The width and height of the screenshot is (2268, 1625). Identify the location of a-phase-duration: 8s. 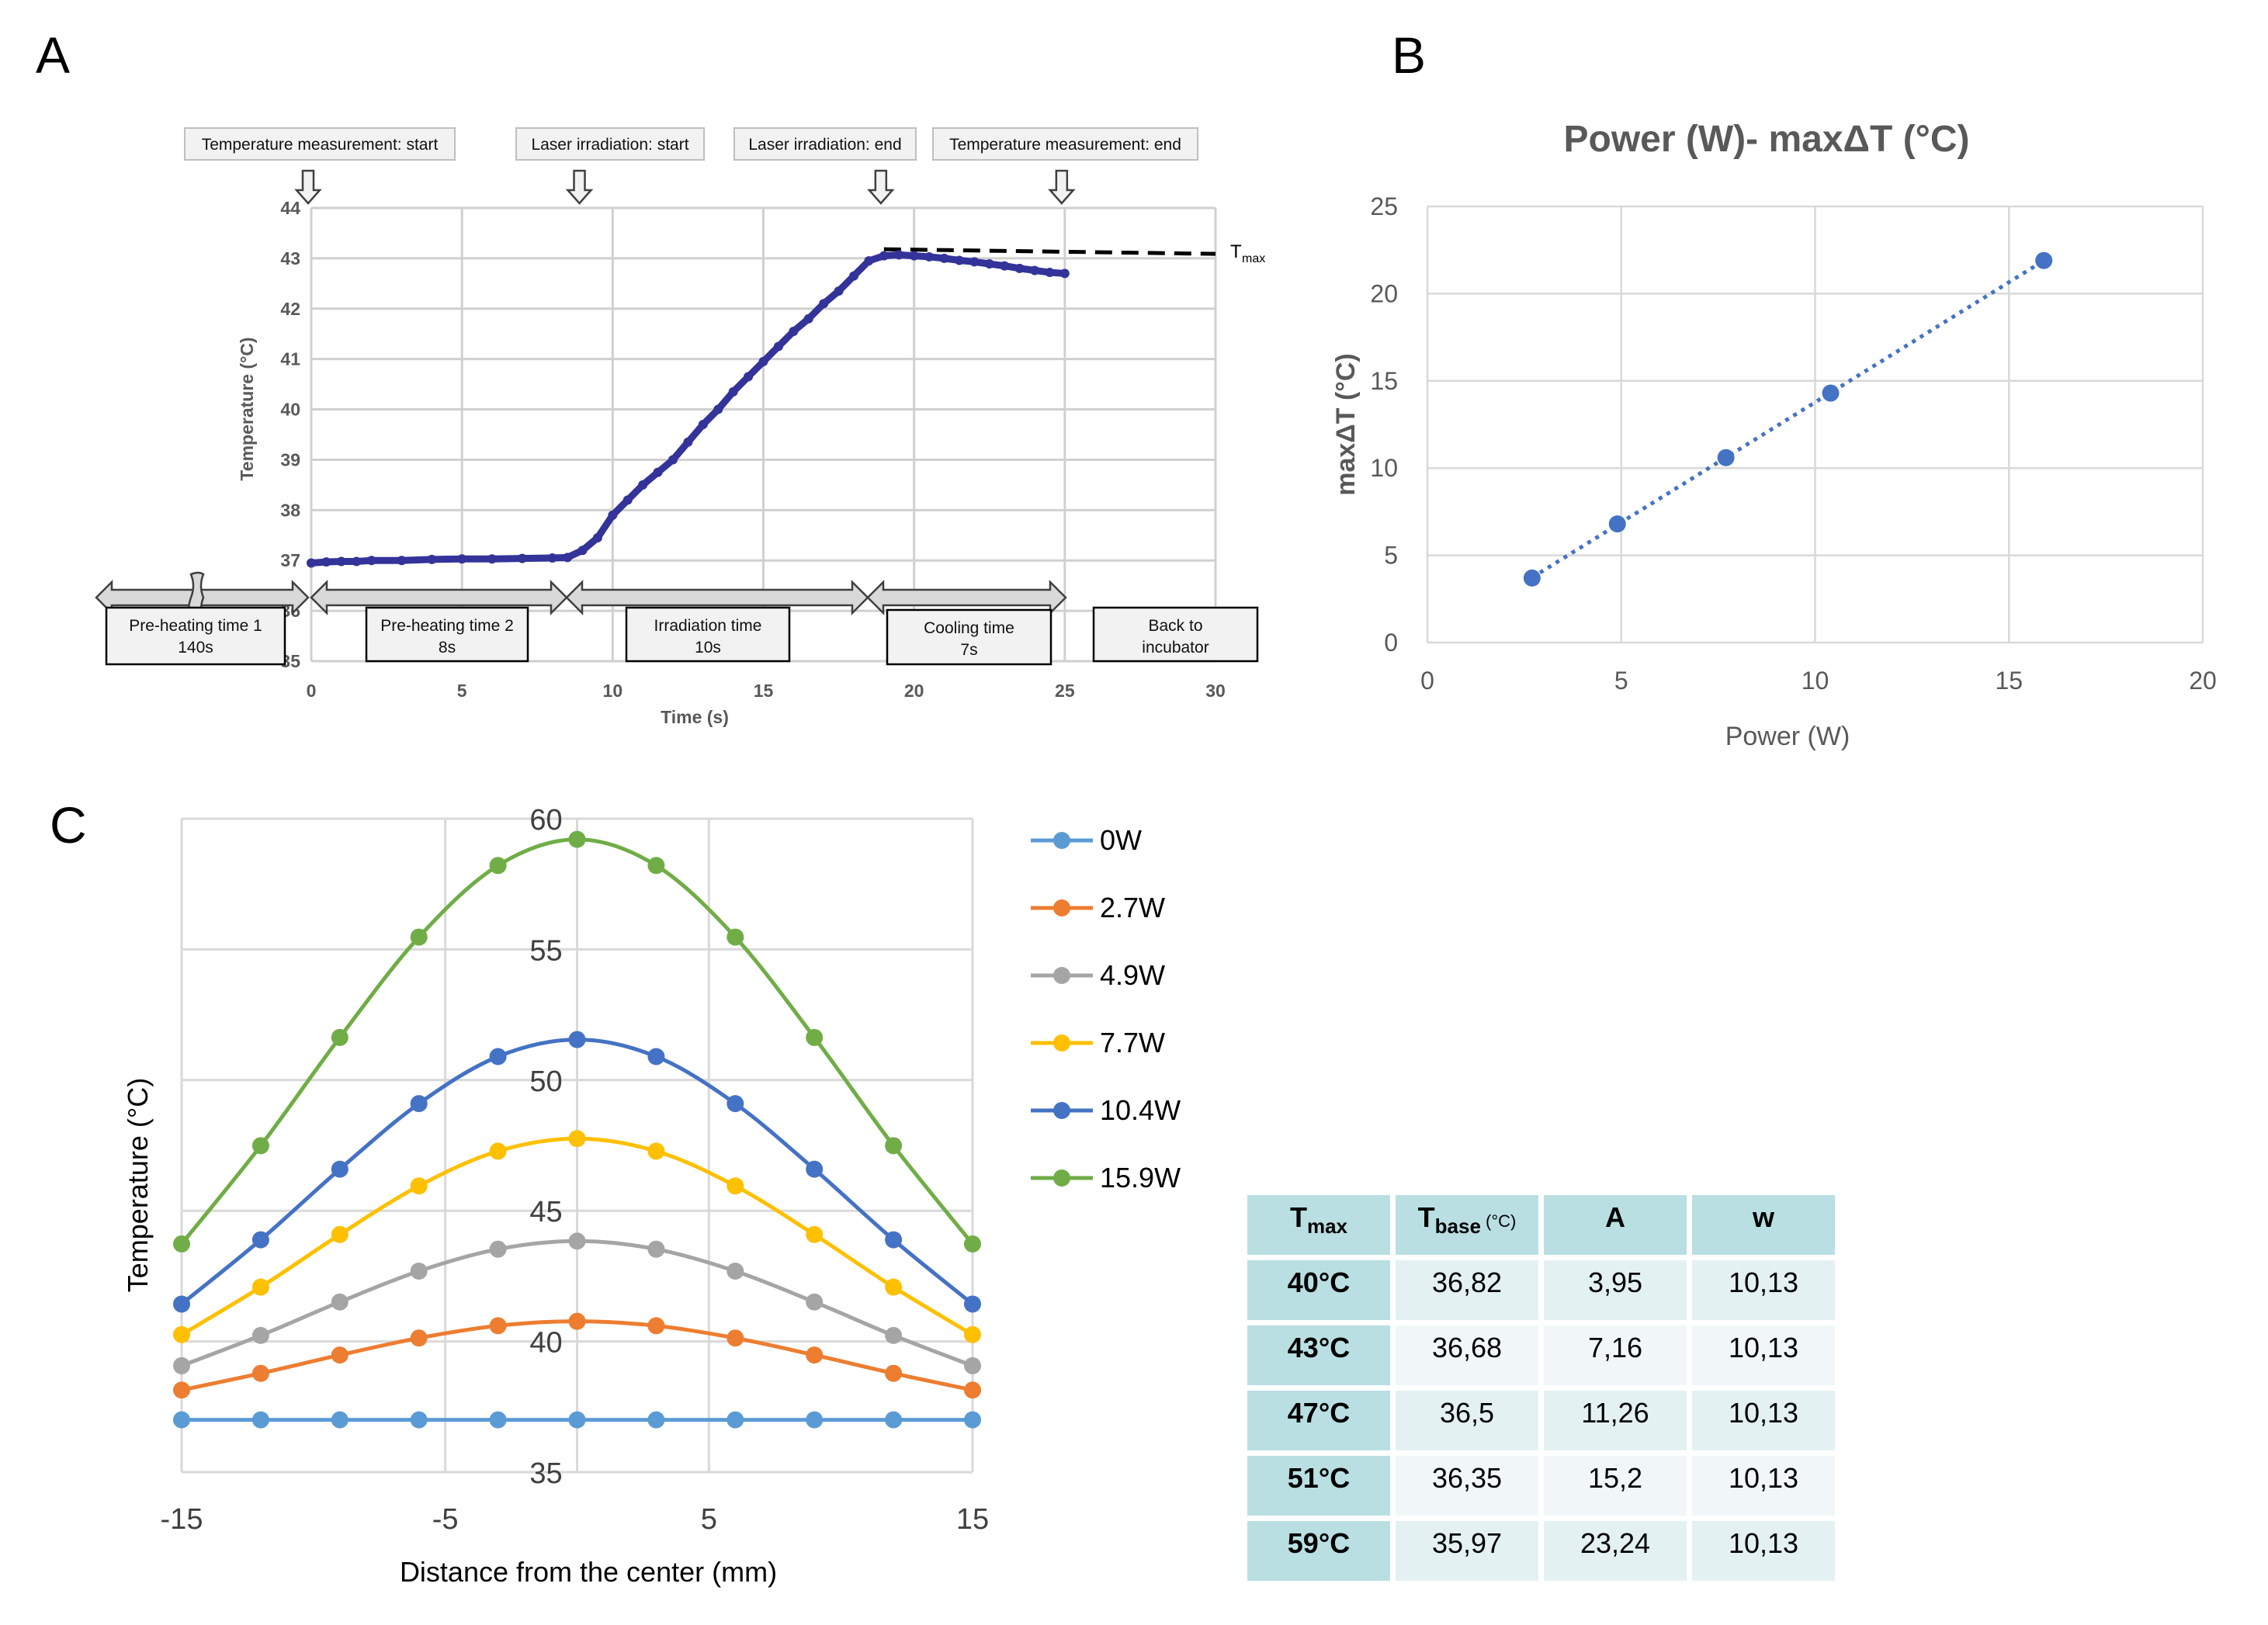
(447, 648).